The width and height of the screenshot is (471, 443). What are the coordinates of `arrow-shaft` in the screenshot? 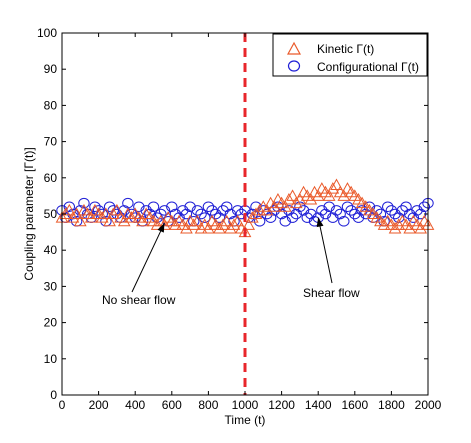 It's located at (325, 250).